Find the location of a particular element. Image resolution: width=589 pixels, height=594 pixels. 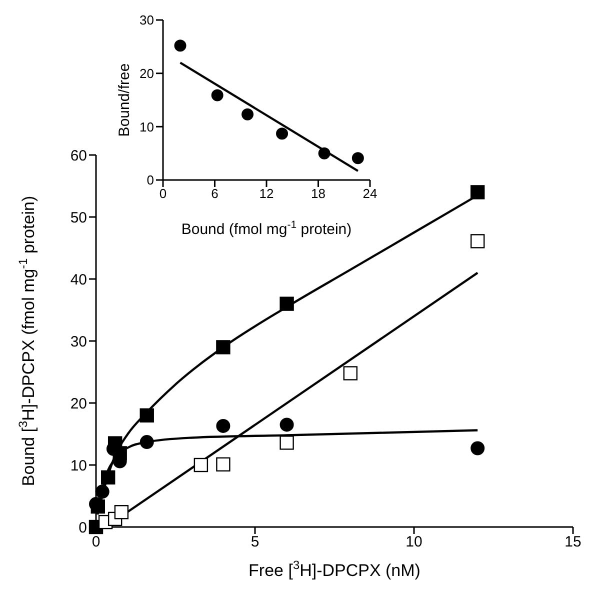

x-tick-label: 5 is located at coordinates (255, 542).